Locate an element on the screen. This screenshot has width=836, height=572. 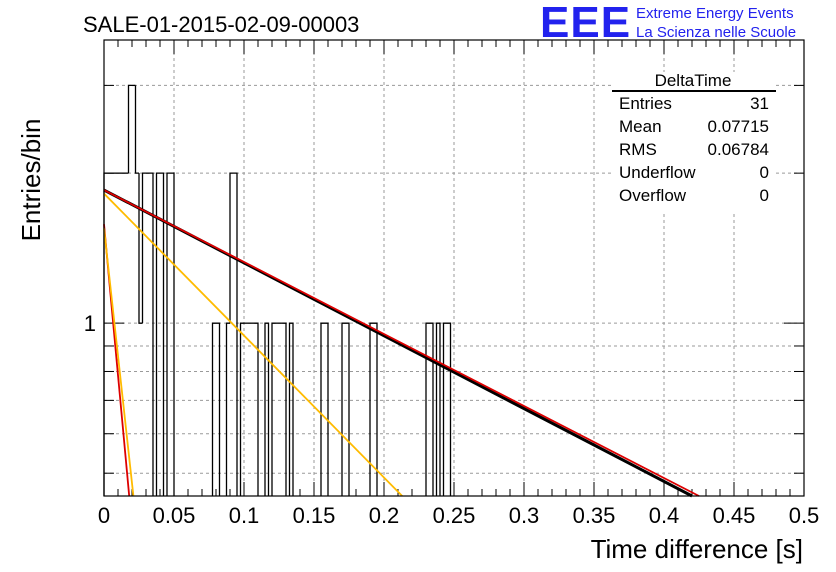
y-axis-label: Entries/bin is located at coordinates (31, 180).